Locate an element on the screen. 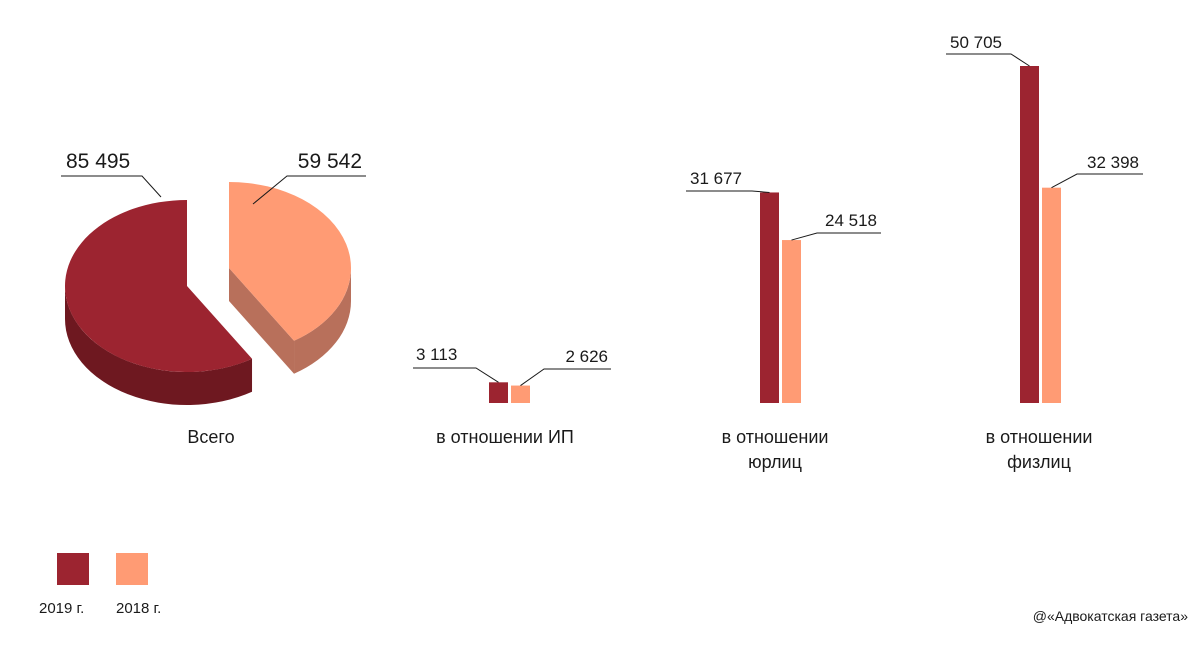 The width and height of the screenshot is (1200, 645). pie-leader-2018 is located at coordinates (309, 190).